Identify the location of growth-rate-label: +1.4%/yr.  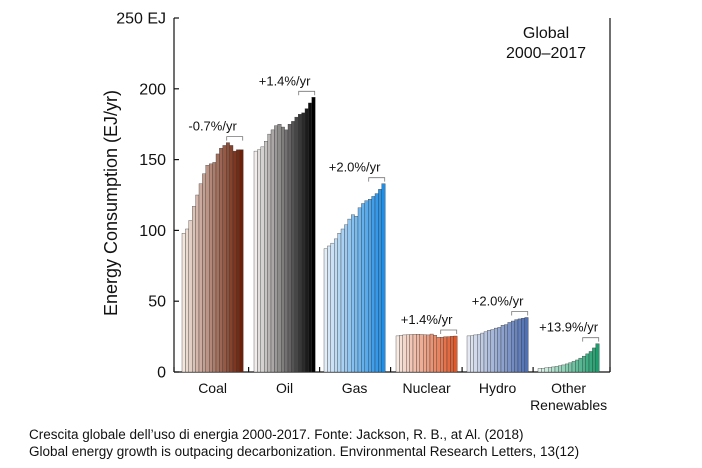
(285, 80).